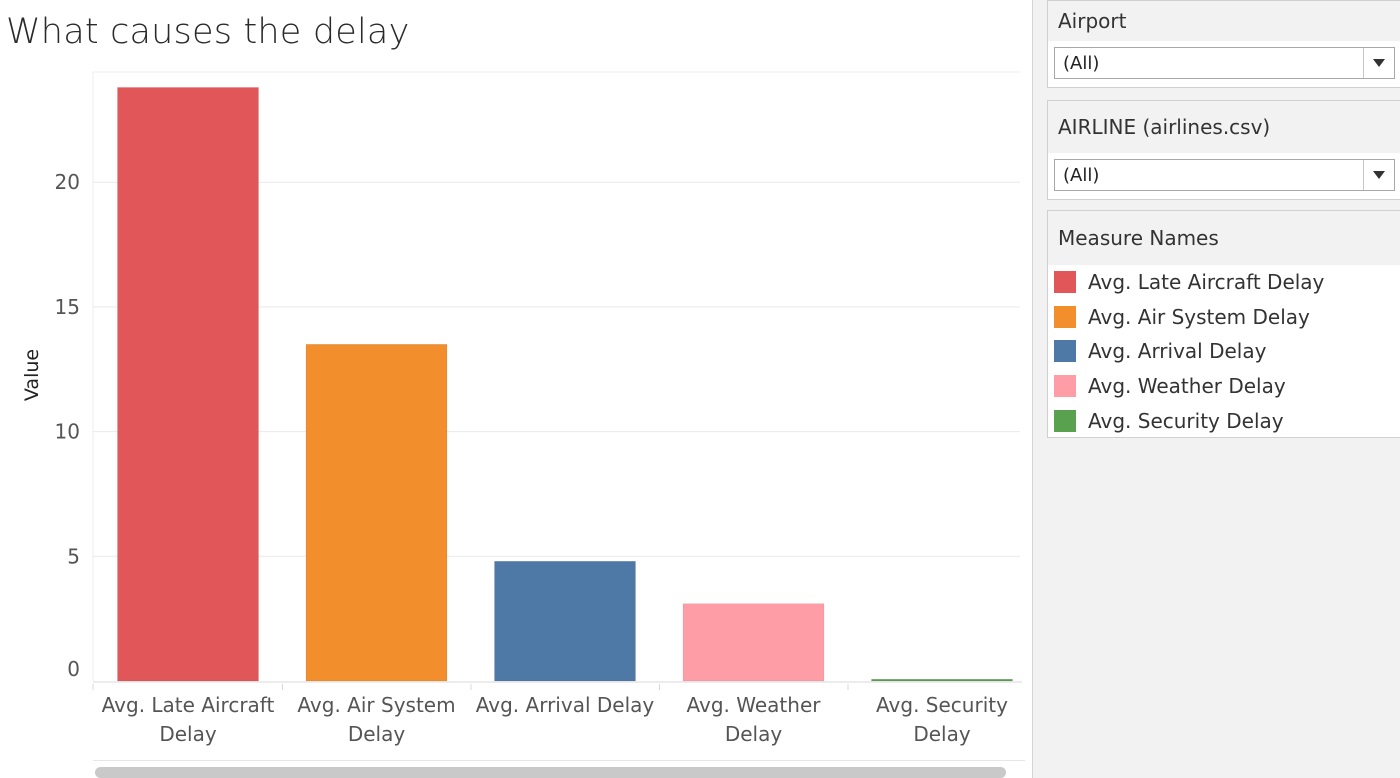  Describe the element at coordinates (559, 760) in the screenshot. I see `axis-divider` at that location.